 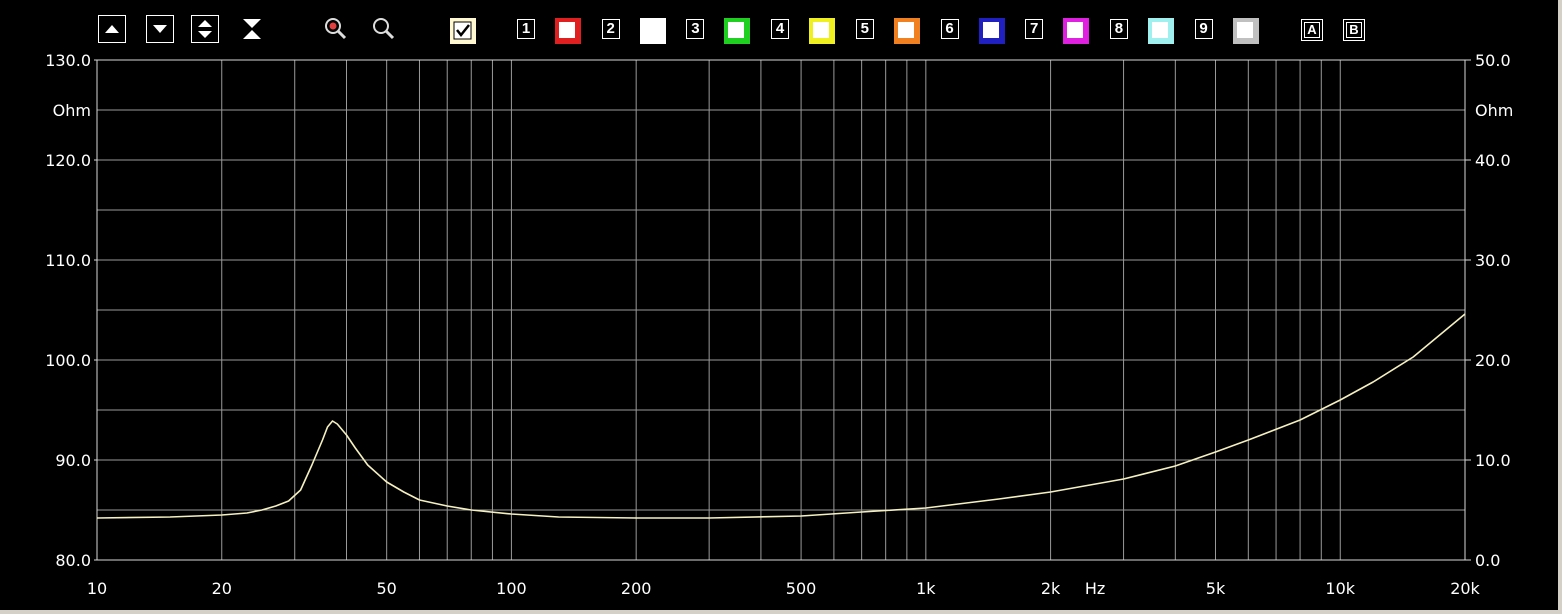 I want to click on right-tick-label: 0.0, so click(x=1487, y=560).